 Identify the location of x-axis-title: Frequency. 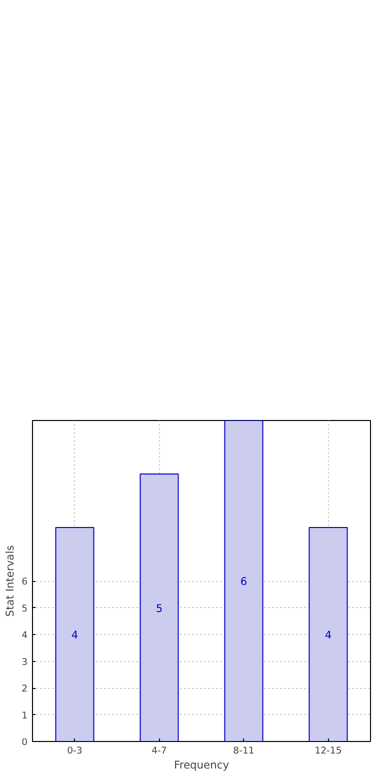
(202, 765).